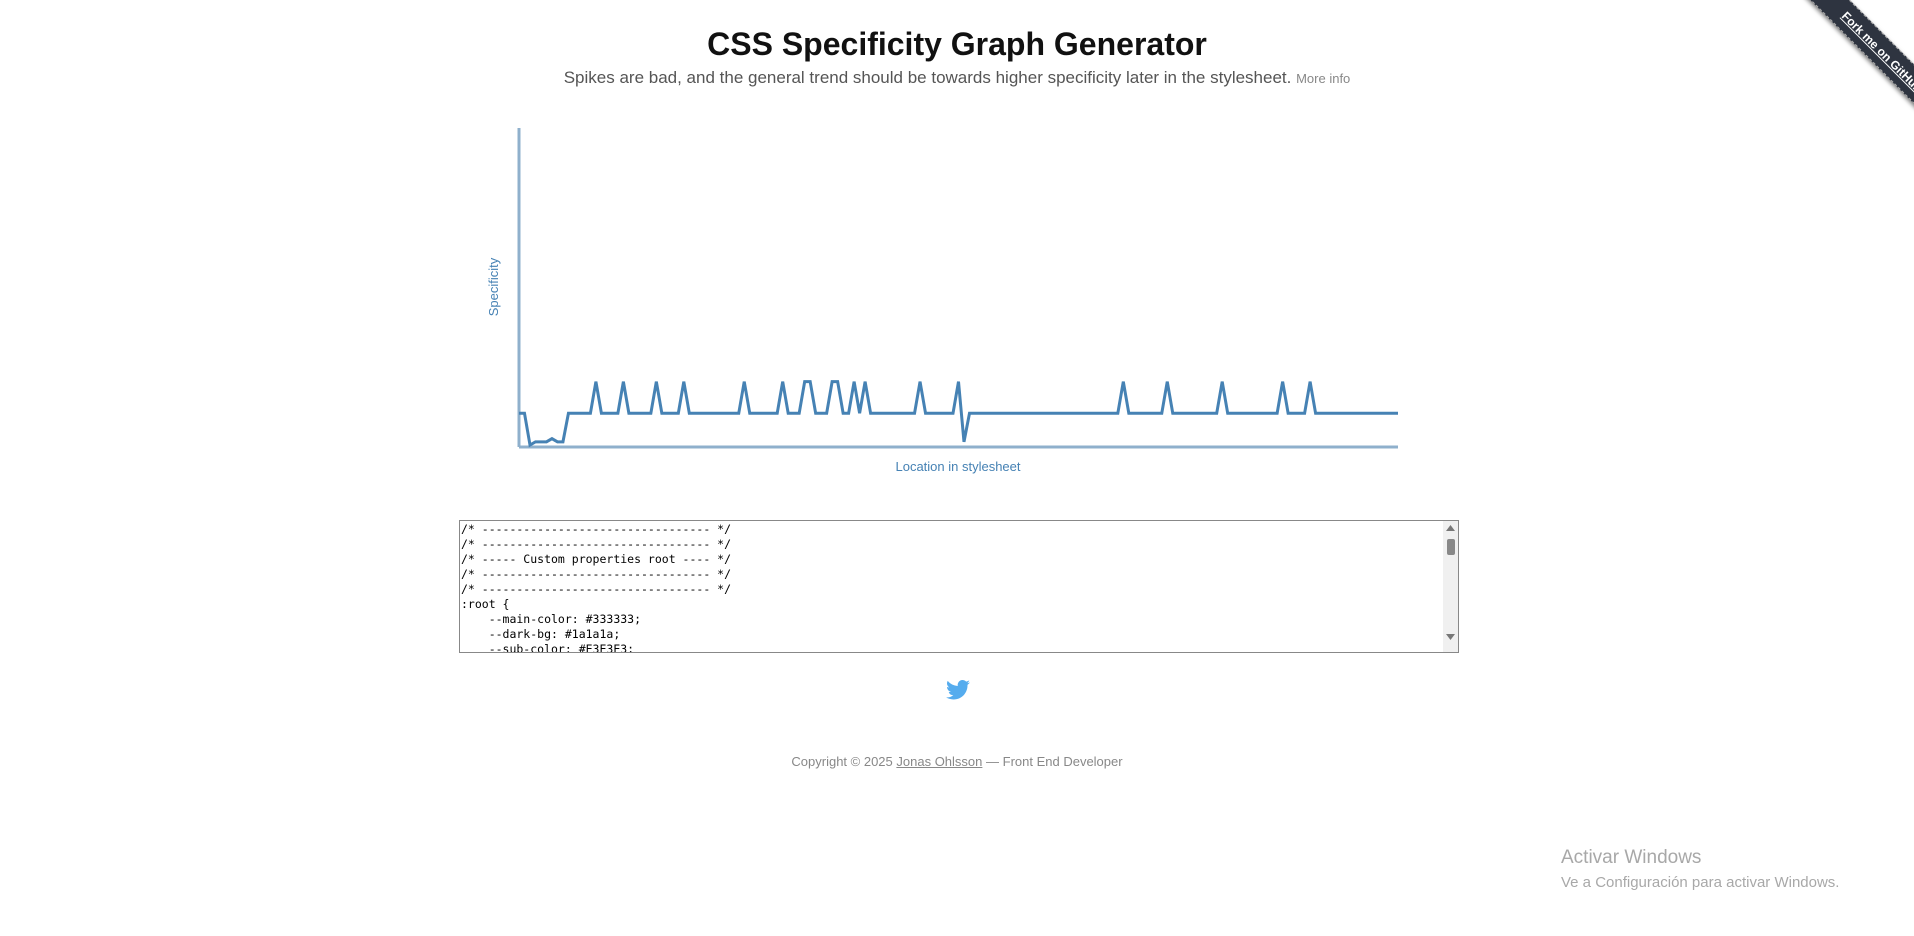  I want to click on specificity-line, so click(958, 414).